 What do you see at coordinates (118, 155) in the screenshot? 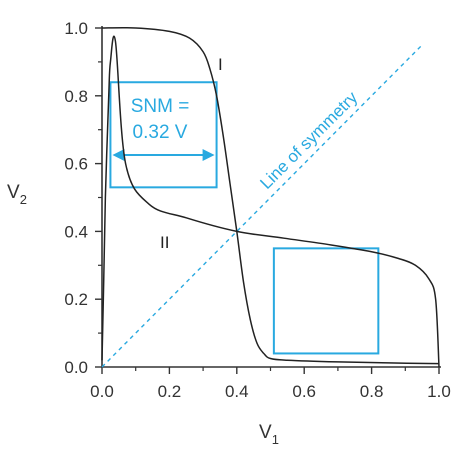
I see `snm-arrow-head-left` at bounding box center [118, 155].